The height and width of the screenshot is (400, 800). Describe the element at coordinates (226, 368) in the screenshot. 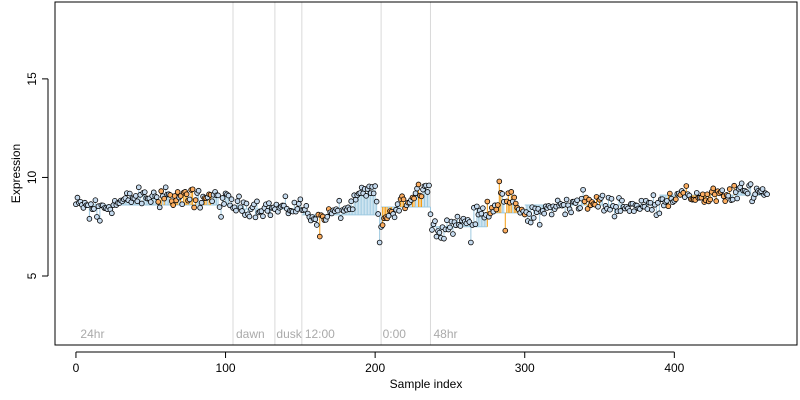

I see `x-tick-label: 100` at that location.